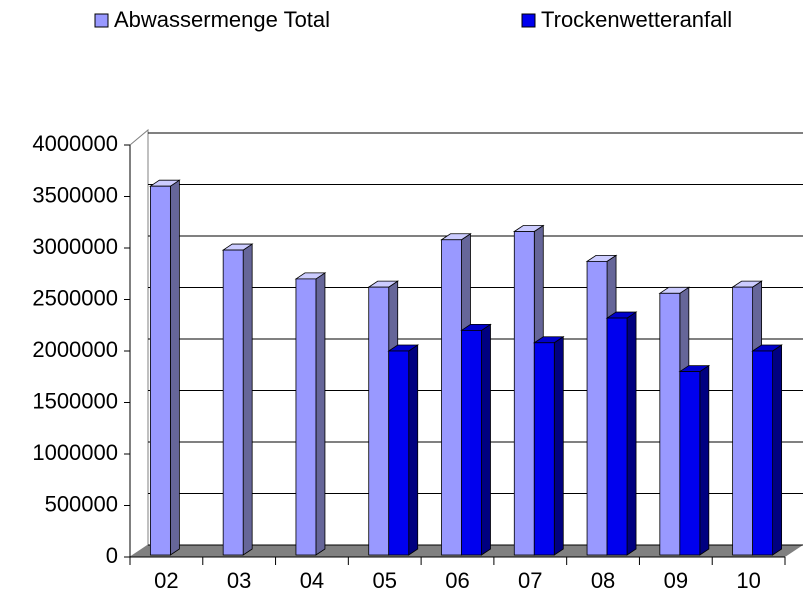 The width and height of the screenshot is (803, 597). Describe the element at coordinates (166, 580) in the screenshot. I see `x-tick-label: 02` at that location.